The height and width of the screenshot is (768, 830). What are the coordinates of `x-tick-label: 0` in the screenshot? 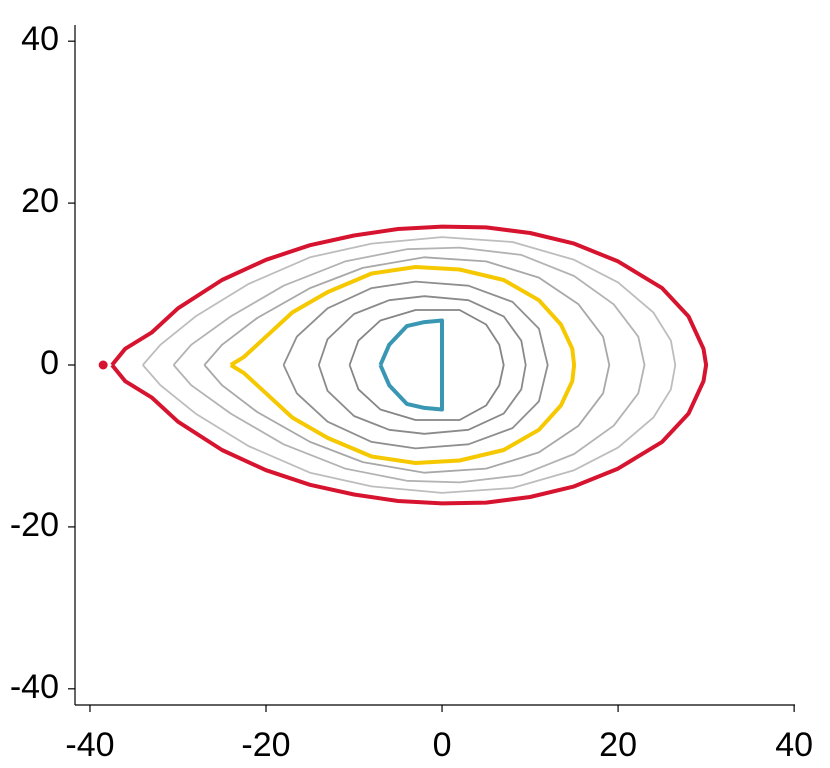 It's located at (442, 745).